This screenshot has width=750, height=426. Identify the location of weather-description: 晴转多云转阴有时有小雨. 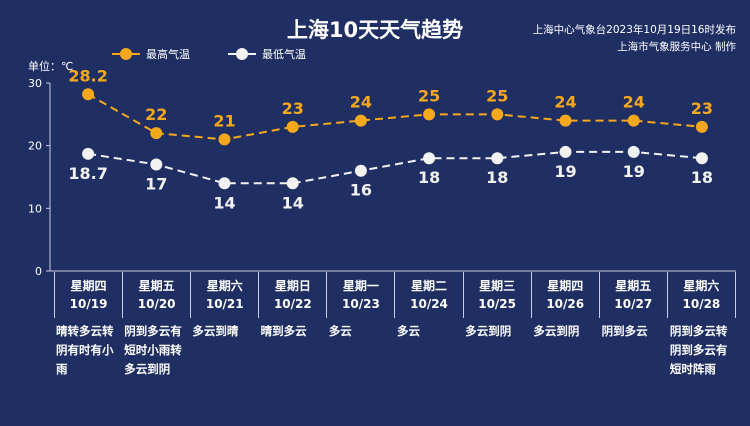
(85, 350).